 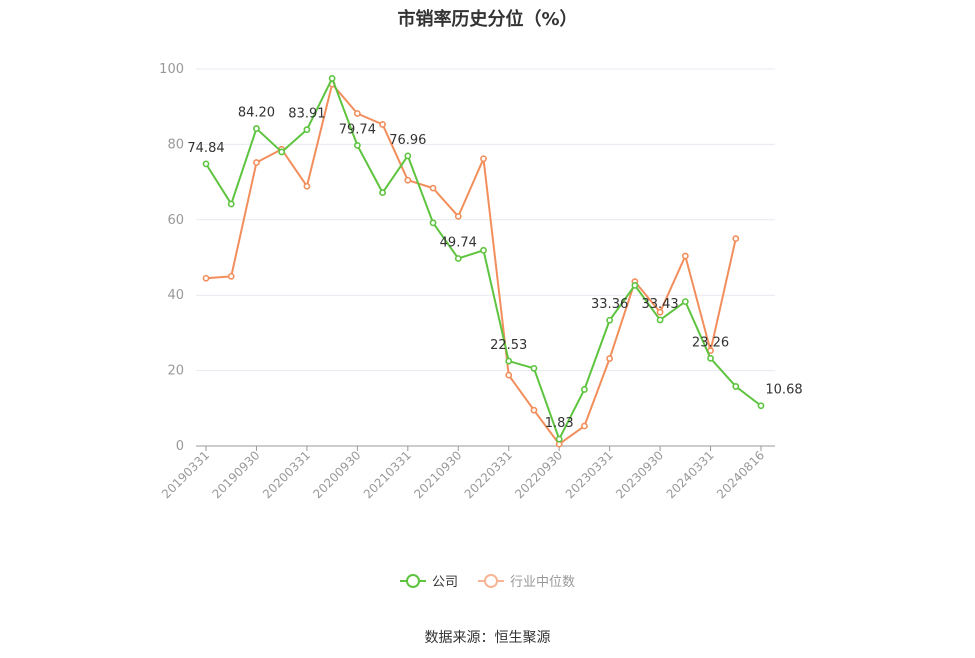 I want to click on x-tick-label: 20200930, so click(x=336, y=474).